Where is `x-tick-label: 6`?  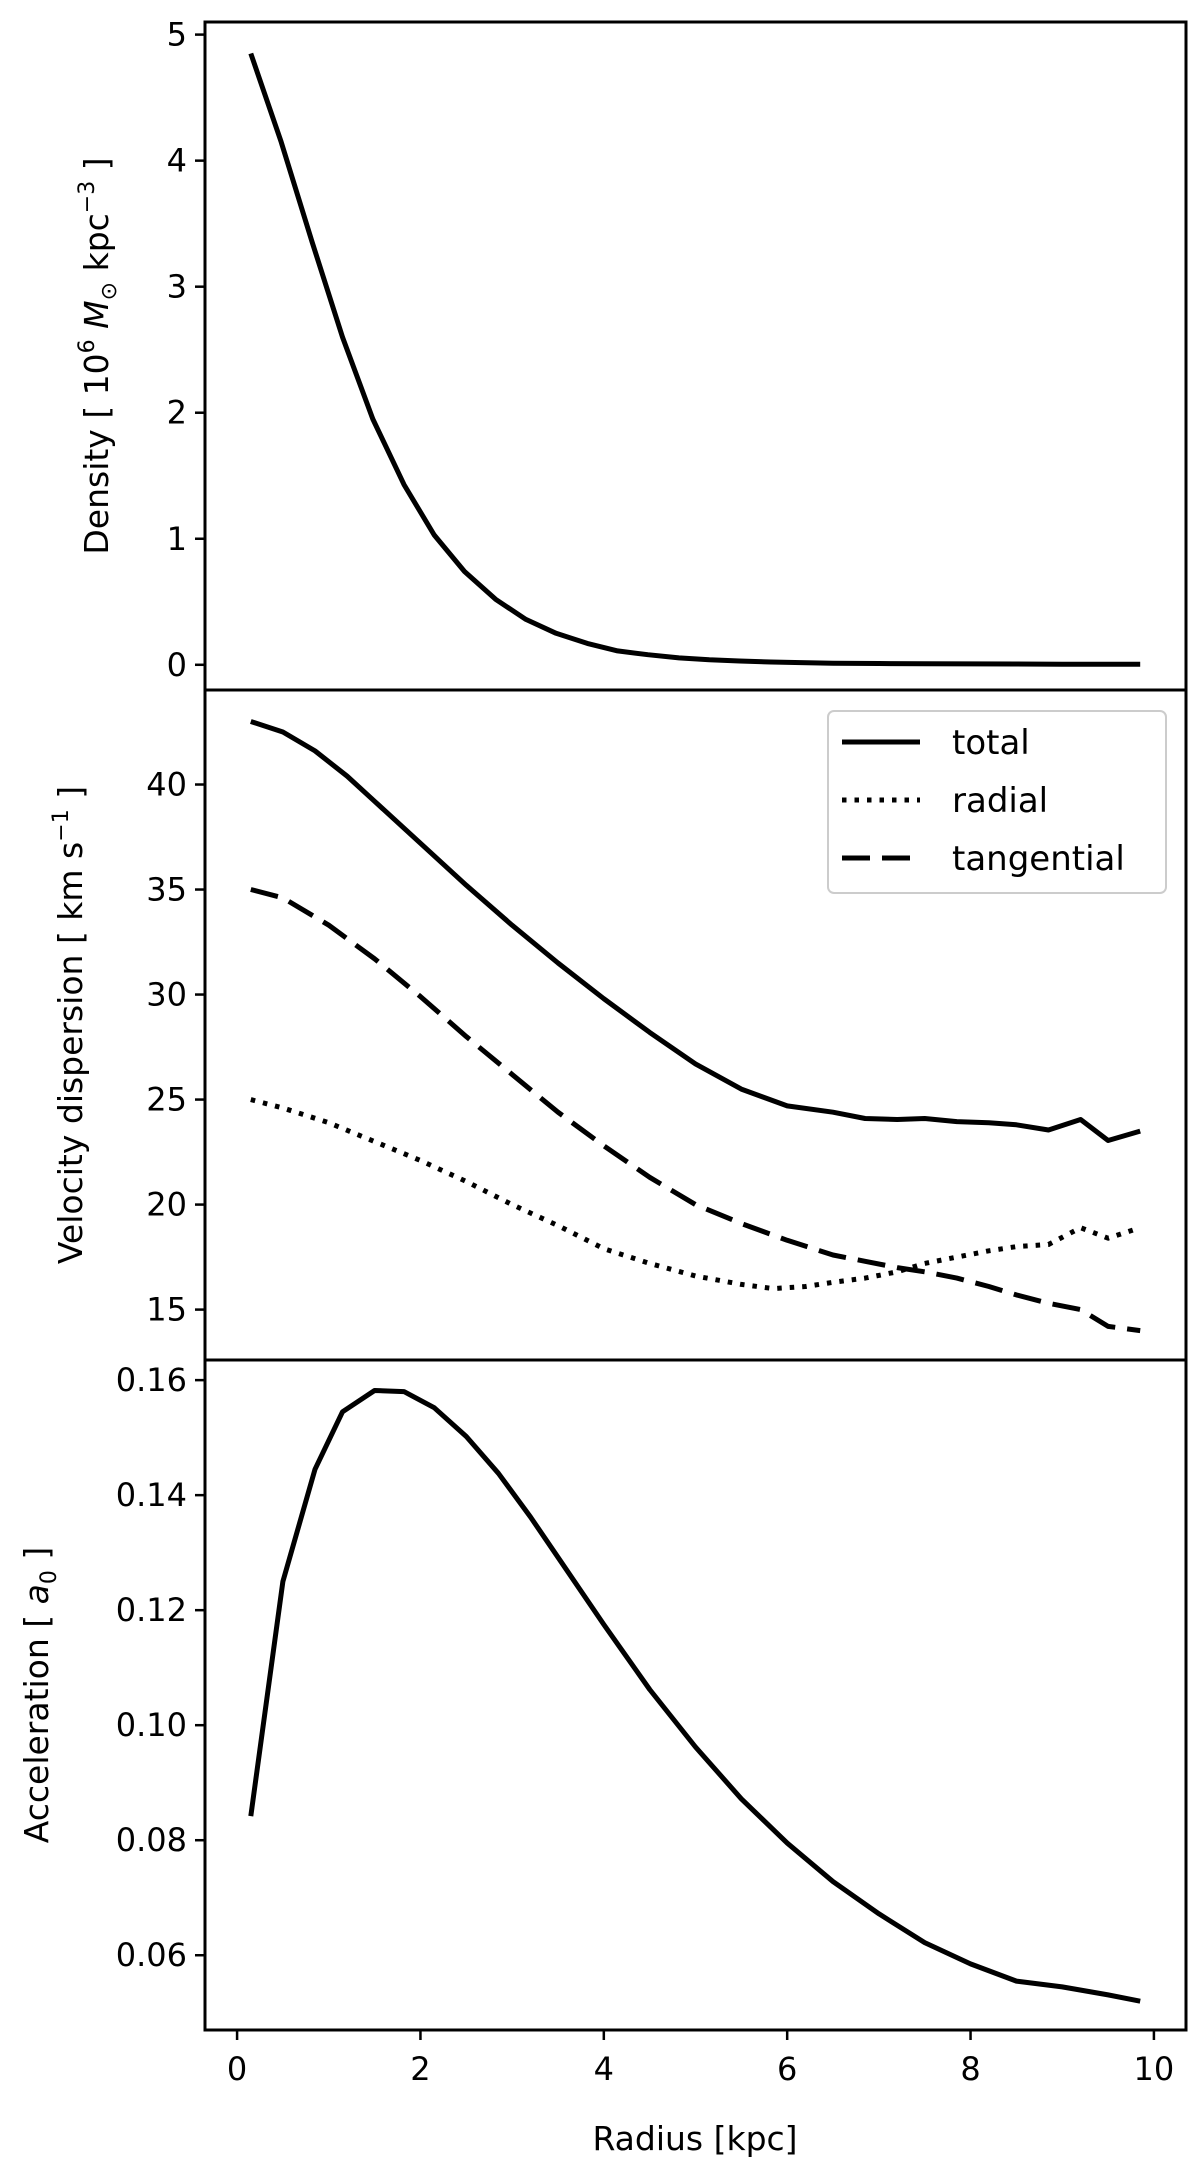 x-tick-label: 6 is located at coordinates (787, 2069).